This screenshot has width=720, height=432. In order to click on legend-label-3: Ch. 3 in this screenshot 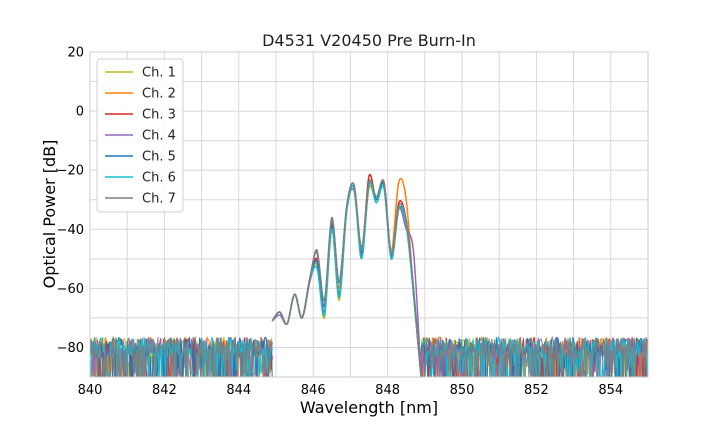, I will do `click(159, 115)`.